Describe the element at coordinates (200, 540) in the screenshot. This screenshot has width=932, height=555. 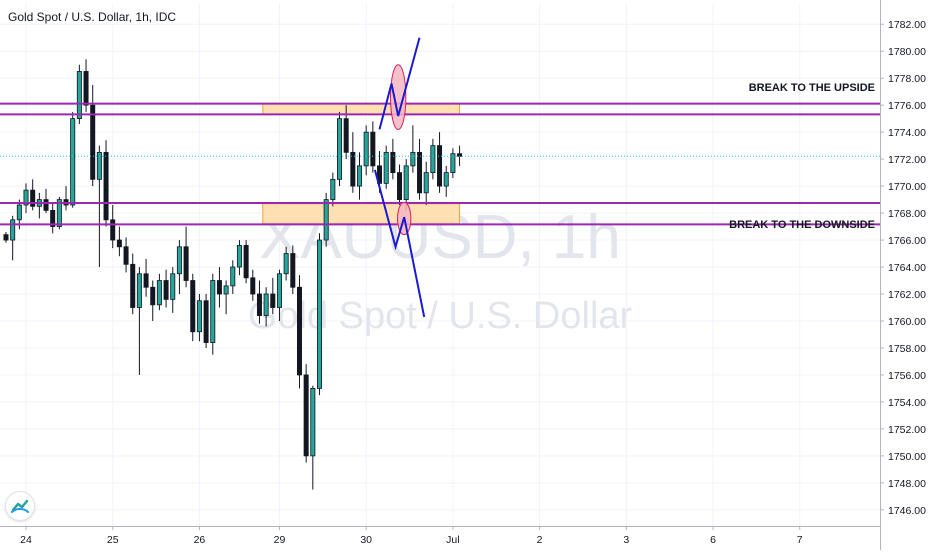
I see `time-tick-label: 26` at that location.